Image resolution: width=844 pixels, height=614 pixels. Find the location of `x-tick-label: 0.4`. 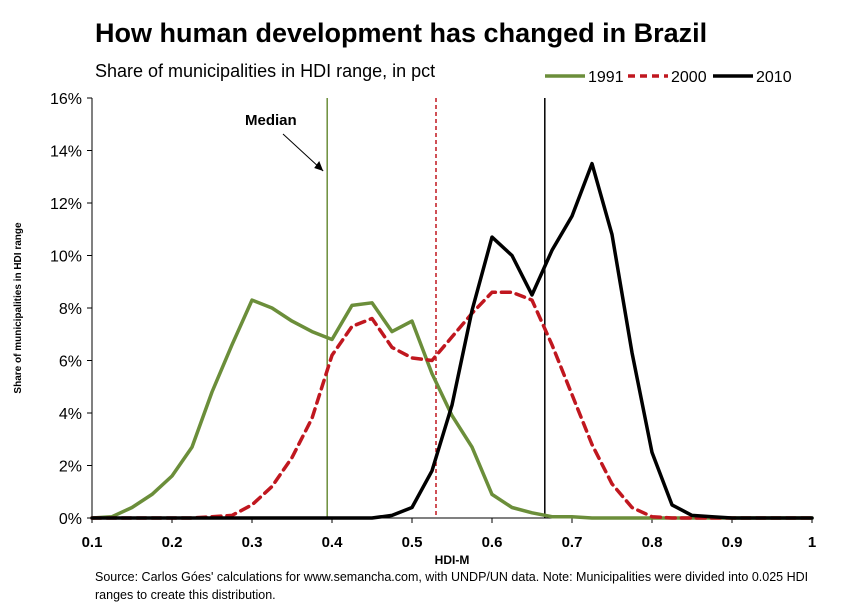

x-tick-label: 0.4 is located at coordinates (333, 542).